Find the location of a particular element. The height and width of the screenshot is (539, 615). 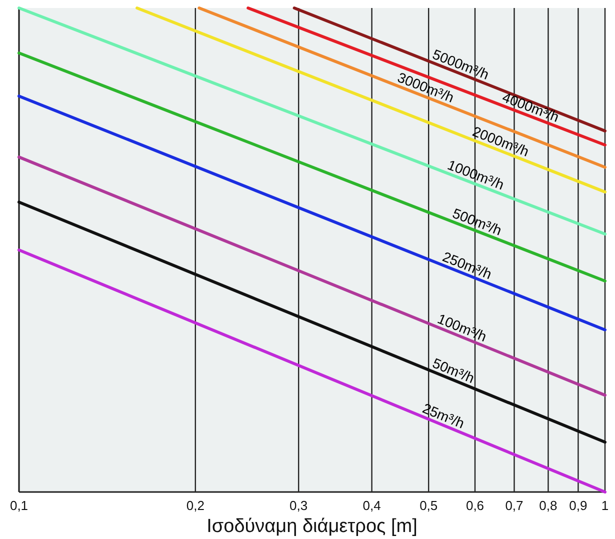

x-axis-title: Ισοδύναμη διάμετρος [m] is located at coordinates (312, 526).